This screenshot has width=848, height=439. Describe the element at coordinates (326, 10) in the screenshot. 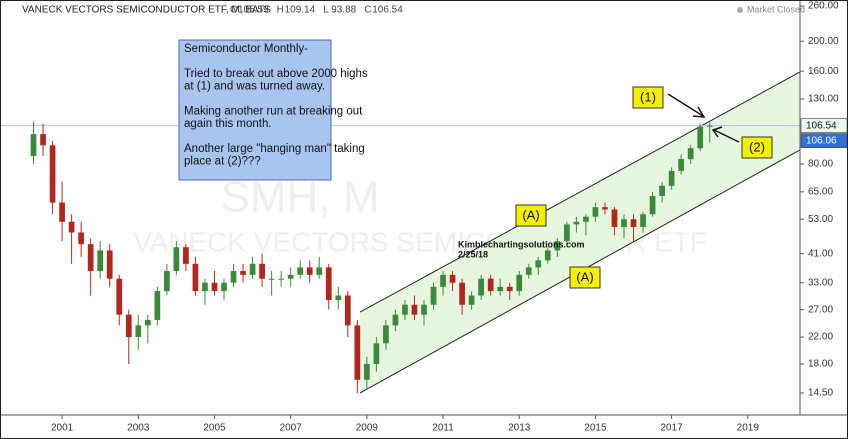

I see `ohlc-prefix: L` at that location.